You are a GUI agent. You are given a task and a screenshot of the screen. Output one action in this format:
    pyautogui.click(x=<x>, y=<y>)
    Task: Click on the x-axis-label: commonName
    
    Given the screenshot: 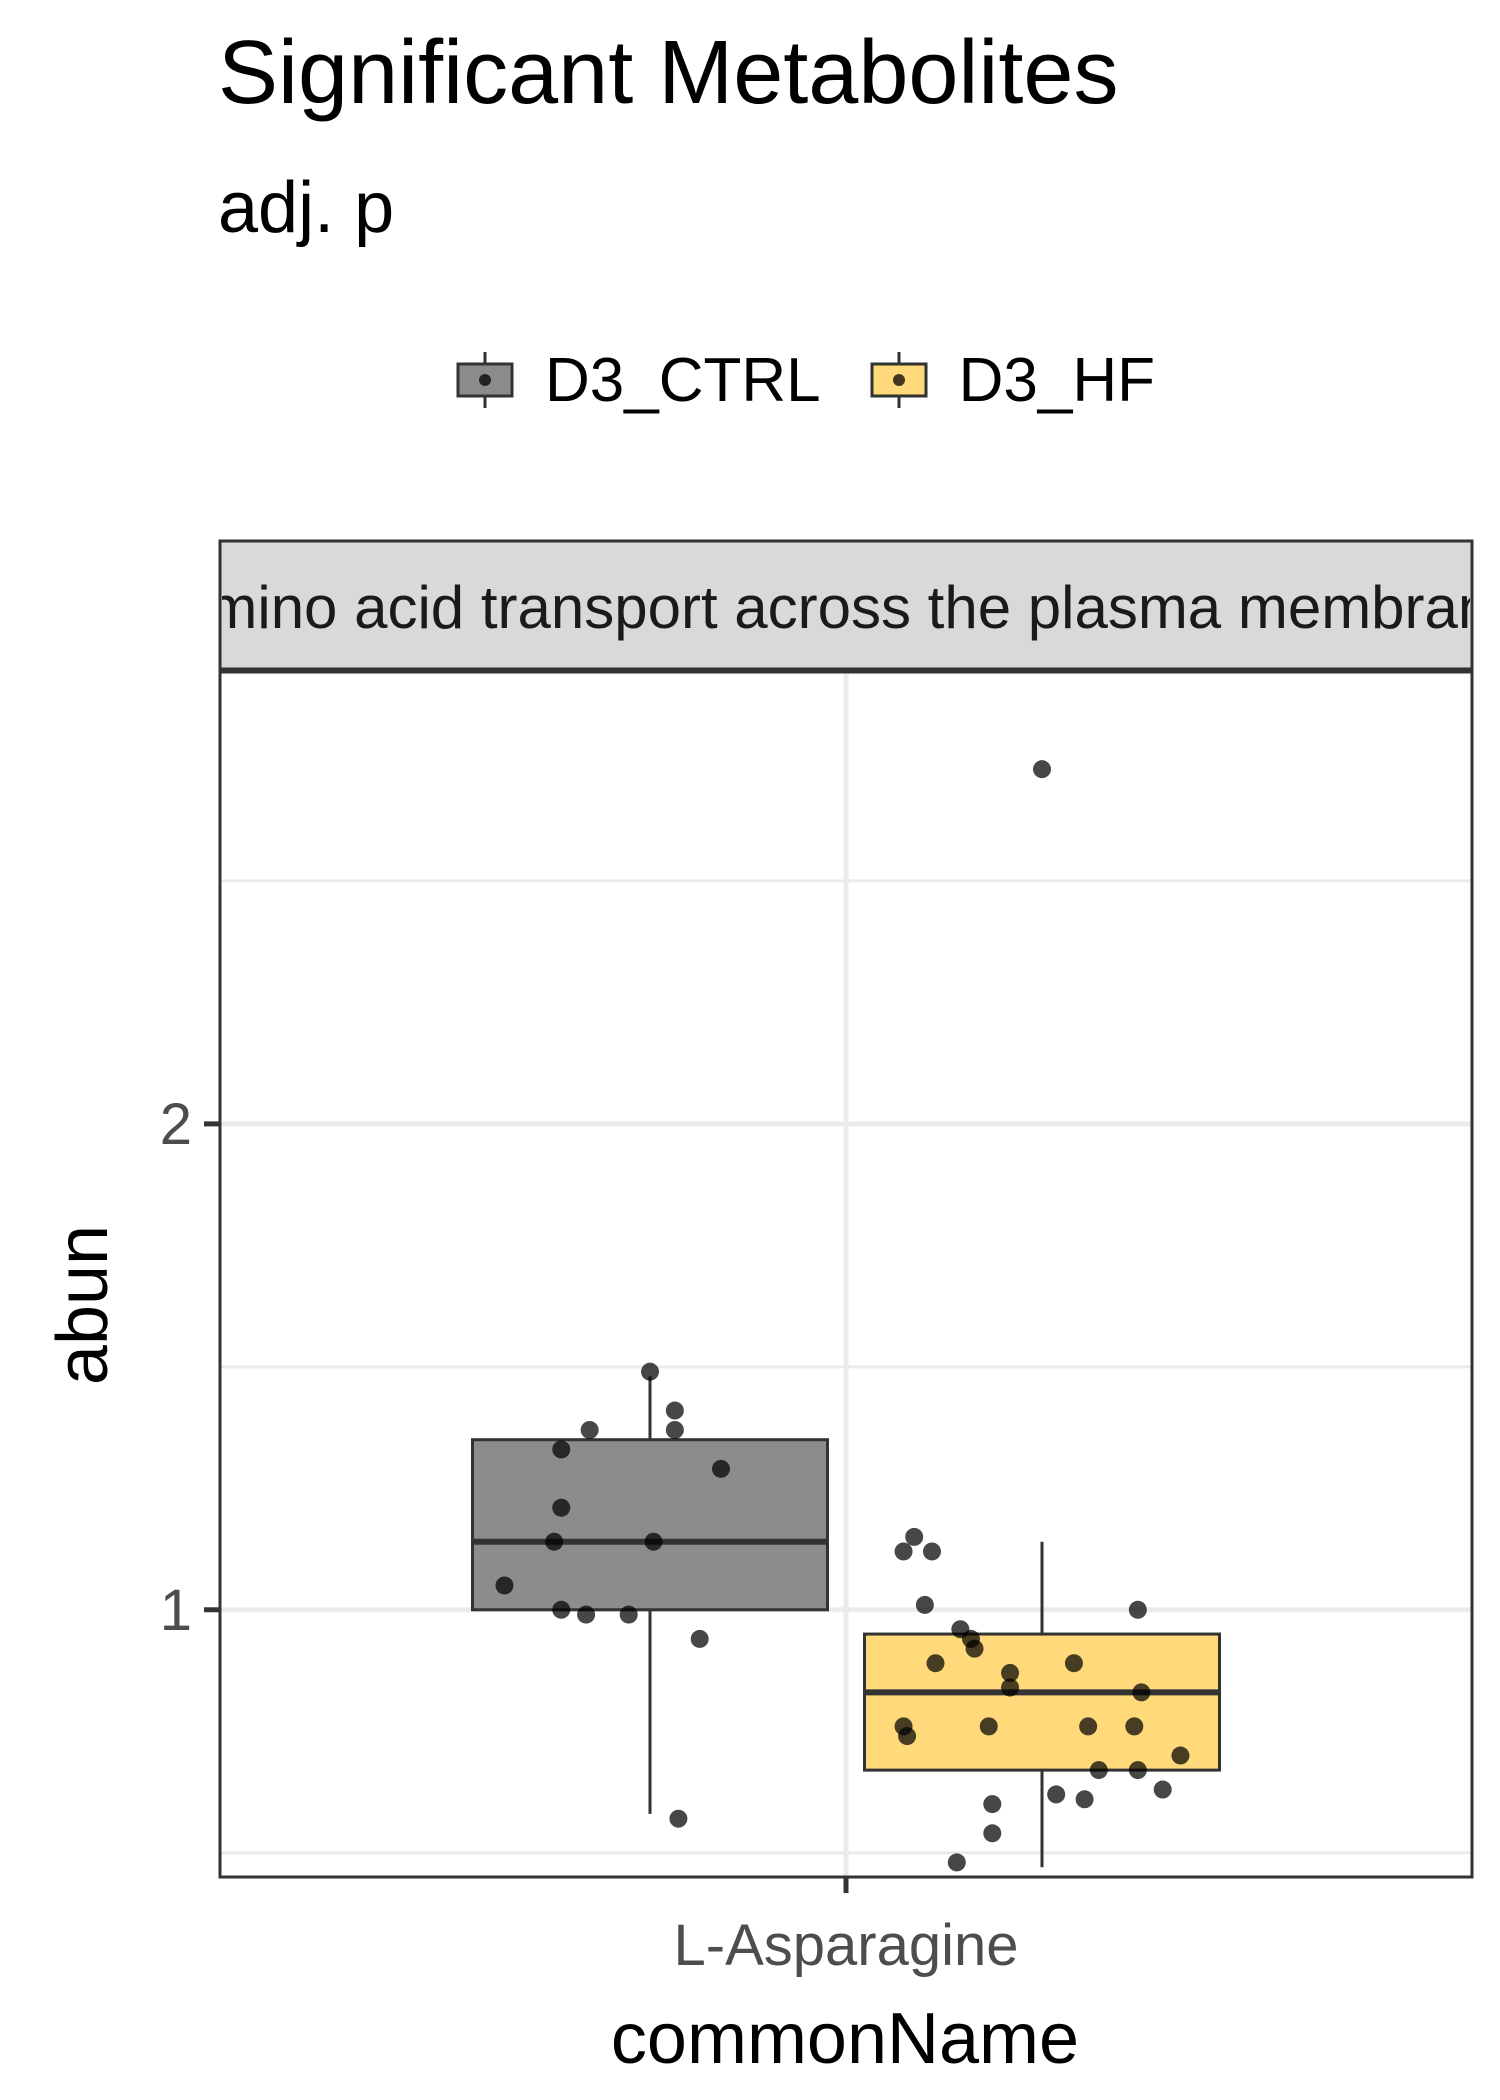 What is the action you would take?
    pyautogui.click(x=845, y=2039)
    